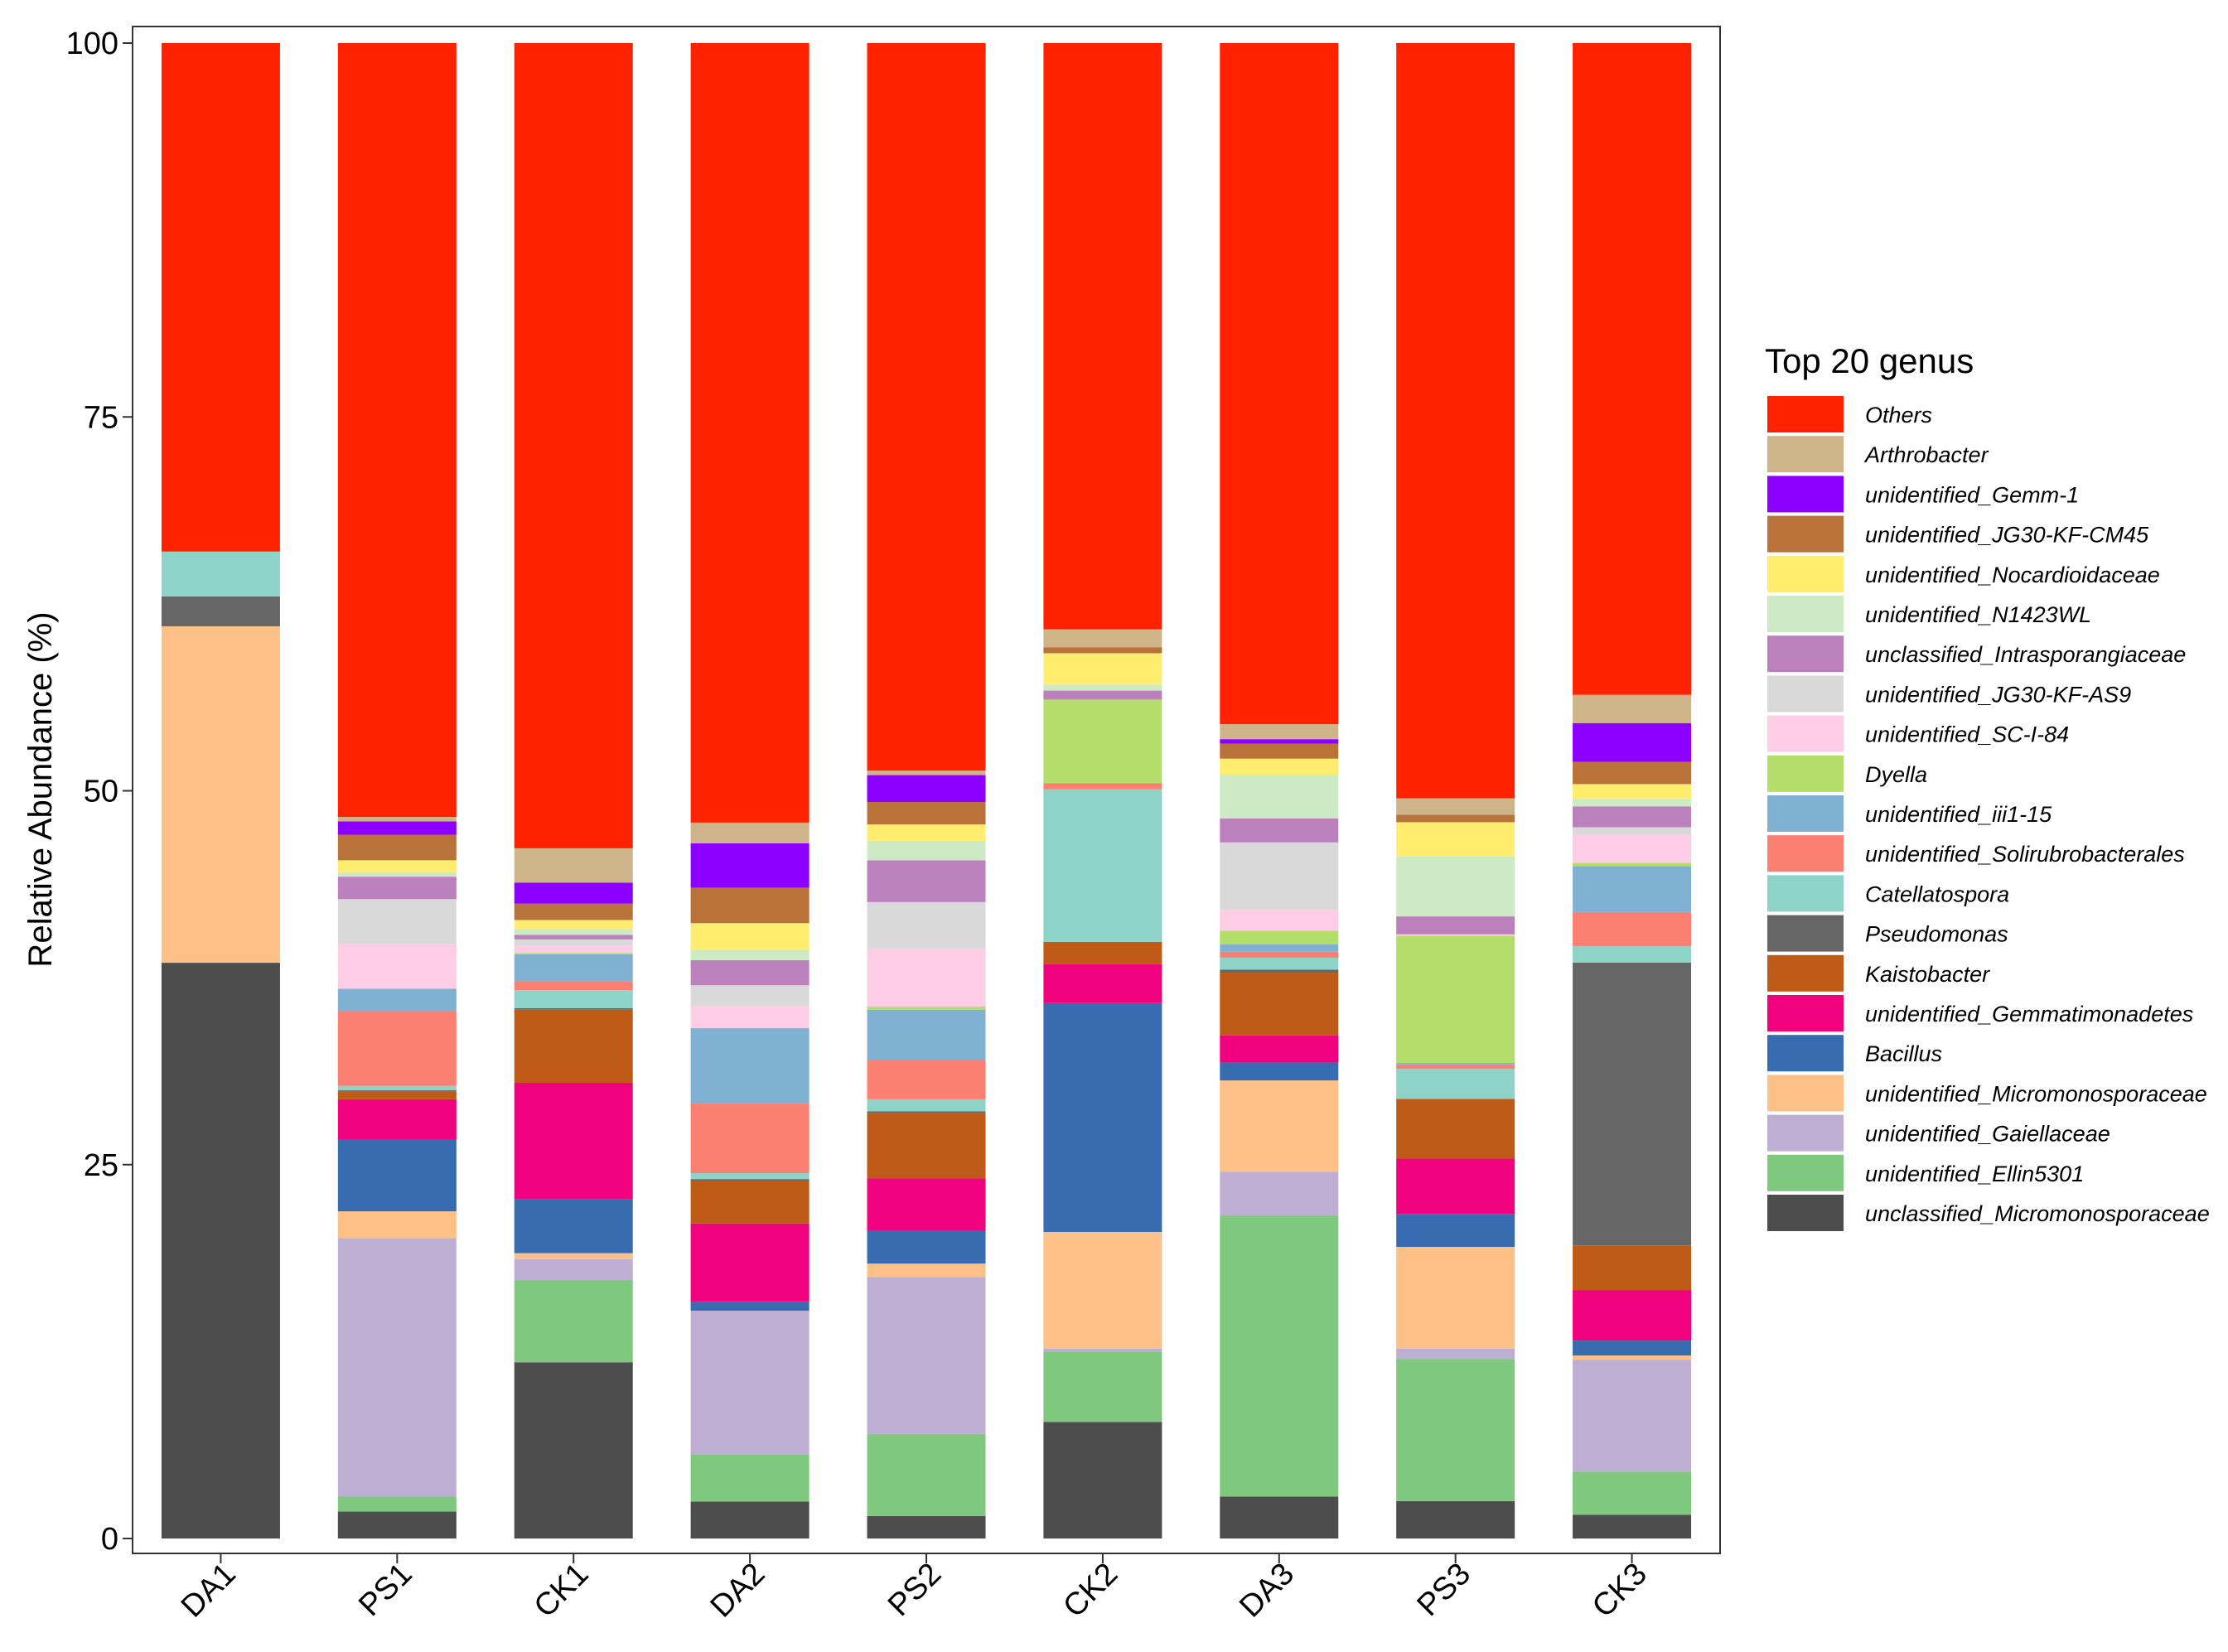 The width and height of the screenshot is (2228, 1652). I want to click on legend-item: Pseudomonas, so click(1887, 934).